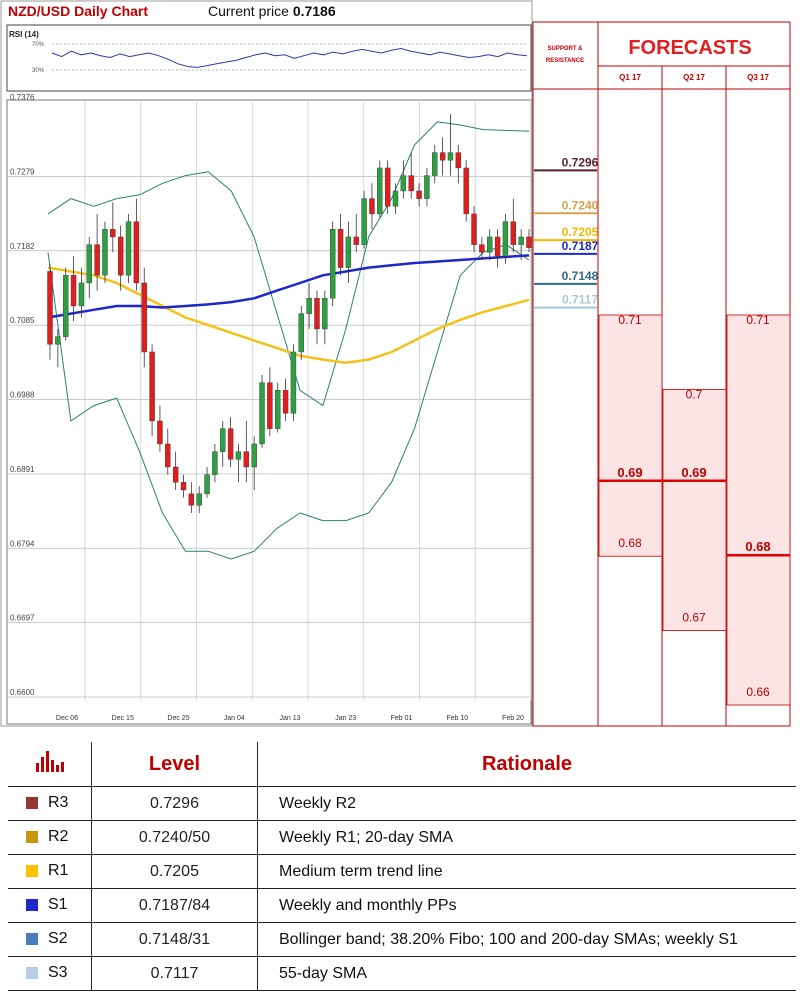  What do you see at coordinates (174, 871) in the screenshot?
I see `level-value: 0.7205` at bounding box center [174, 871].